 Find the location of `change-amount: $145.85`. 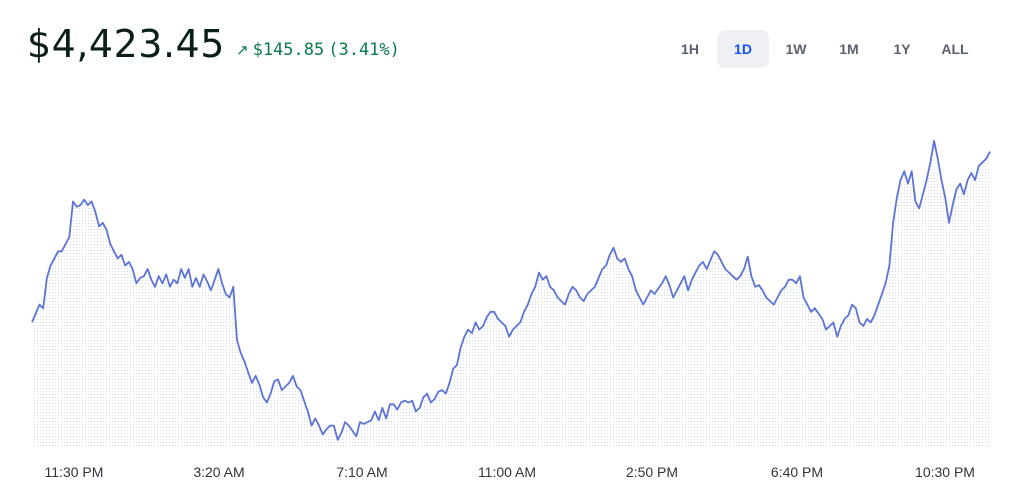

change-amount: $145.85 is located at coordinates (288, 50).